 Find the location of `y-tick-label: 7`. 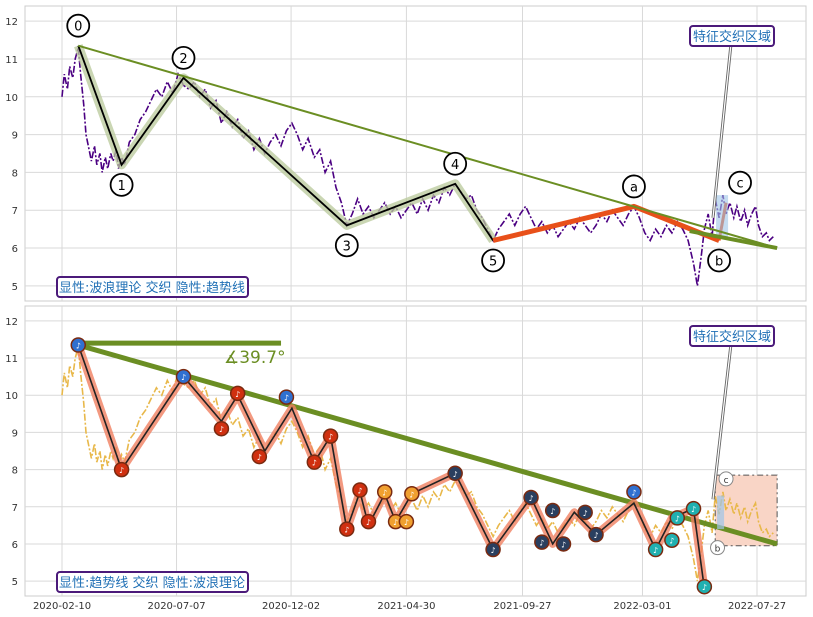

y-tick-label: 7 is located at coordinates (15, 211).